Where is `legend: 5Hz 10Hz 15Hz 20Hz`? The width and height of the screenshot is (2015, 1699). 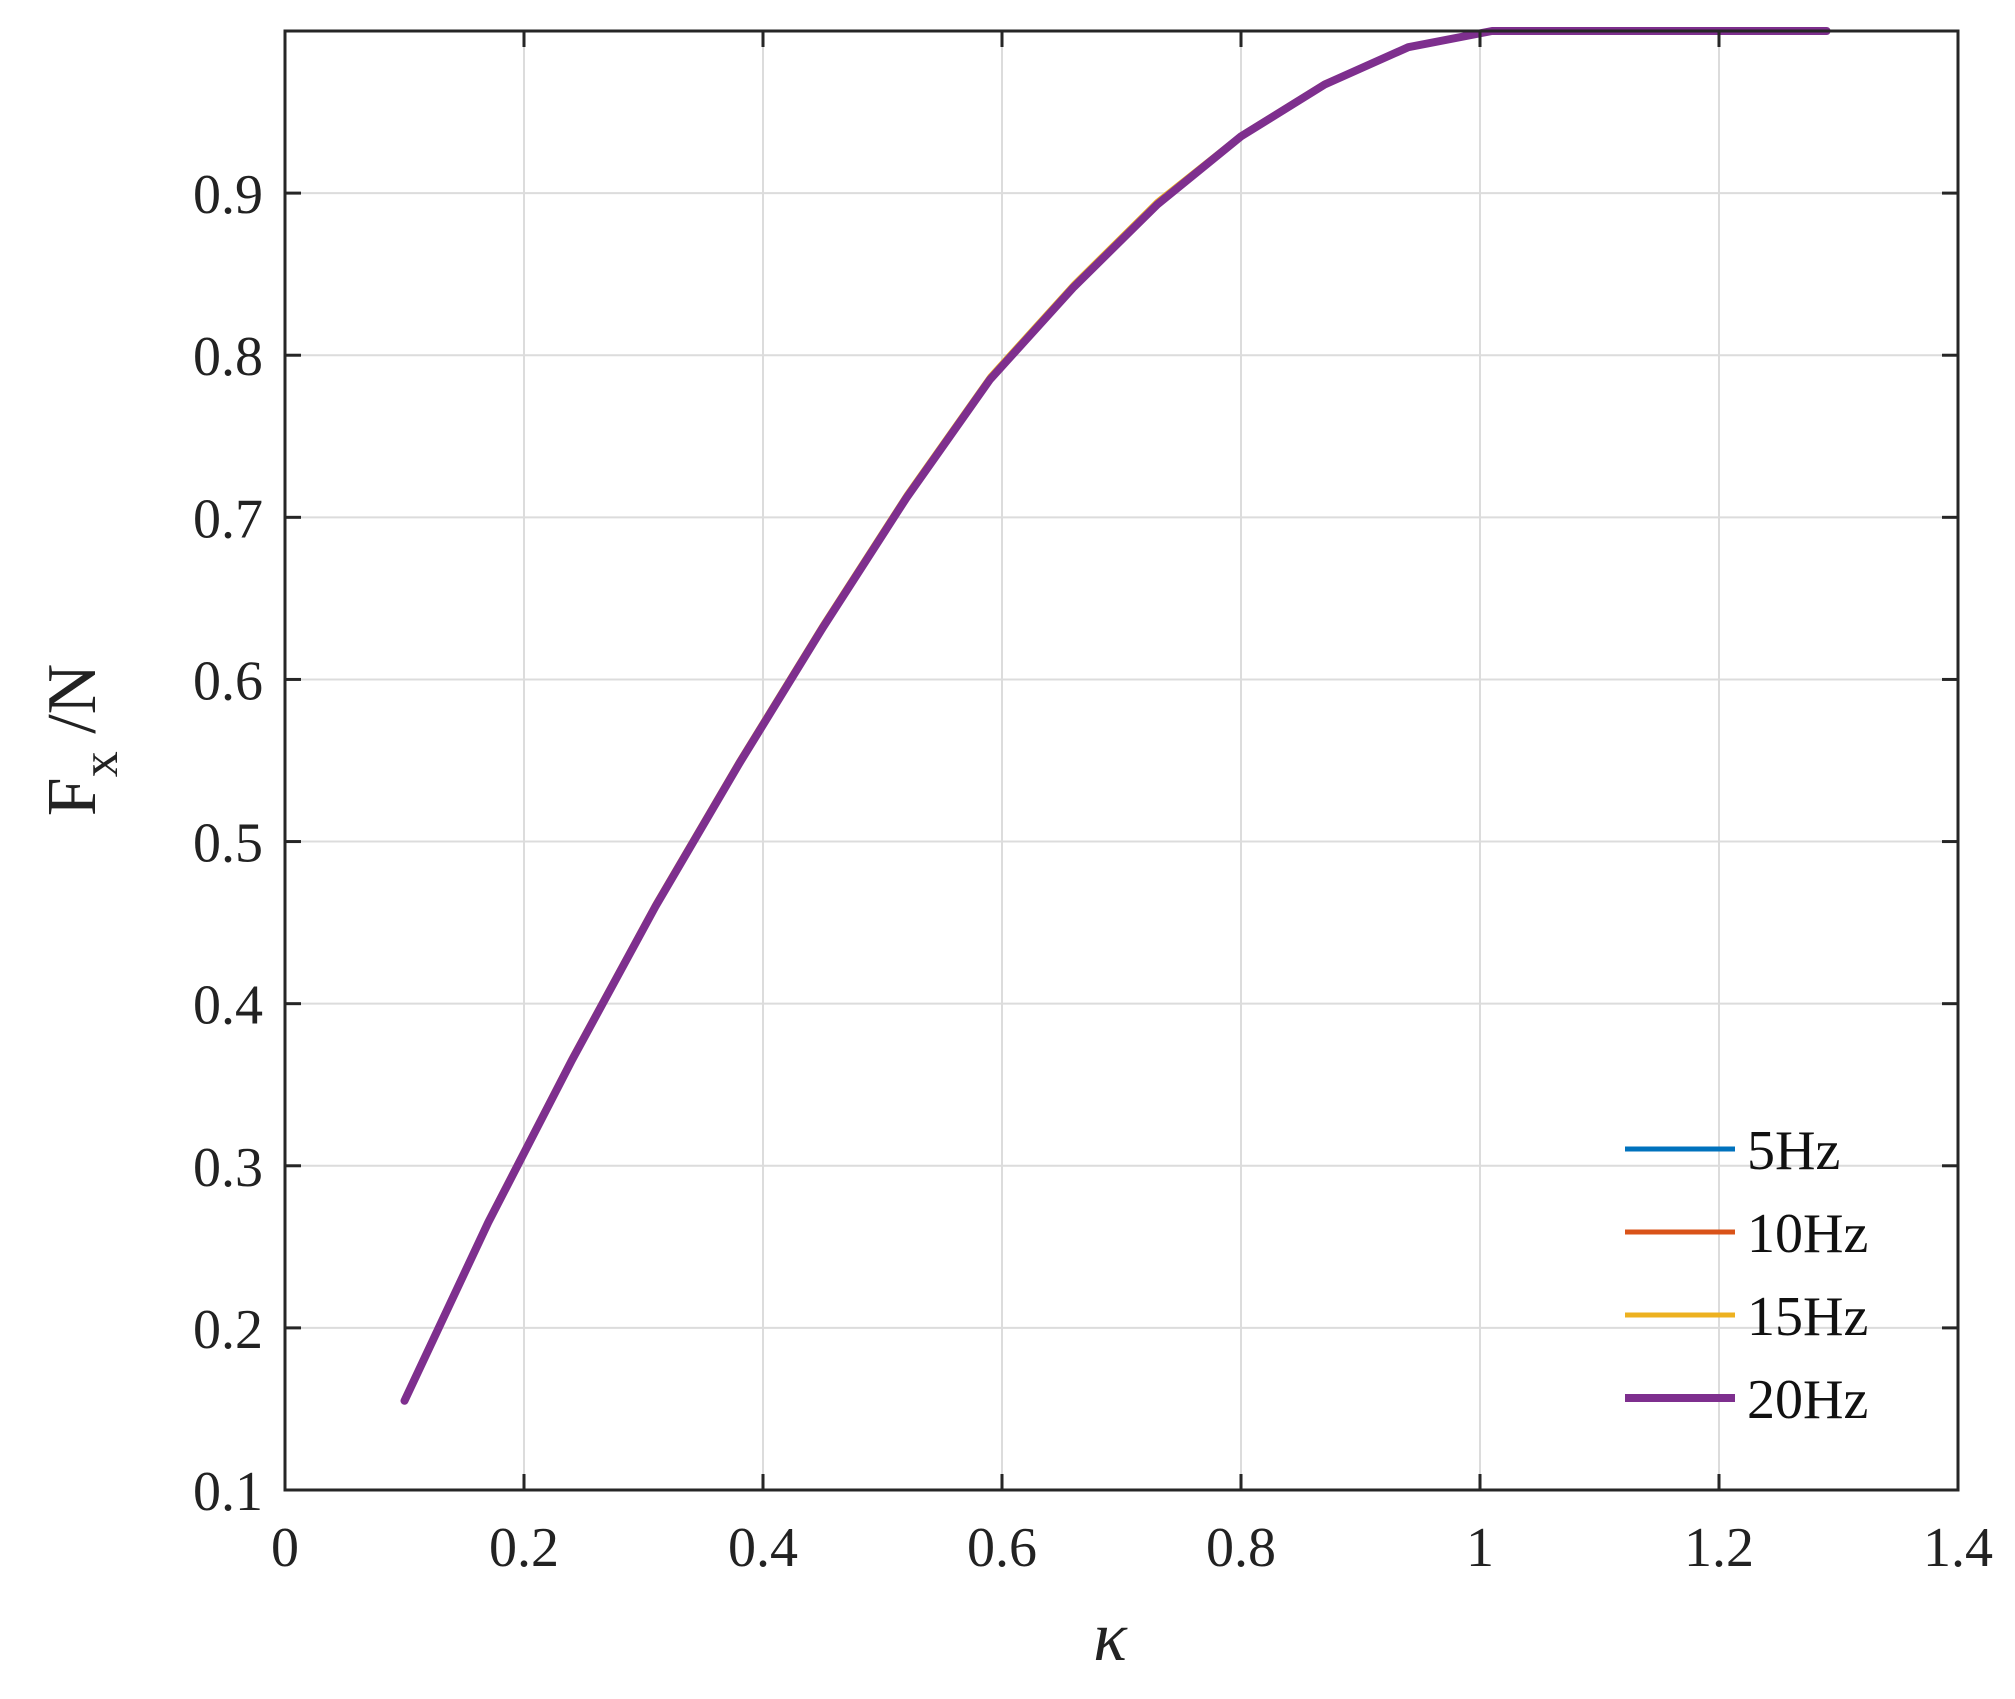 legend: 5Hz 10Hz 15Hz 20Hz is located at coordinates (1746, 1275).